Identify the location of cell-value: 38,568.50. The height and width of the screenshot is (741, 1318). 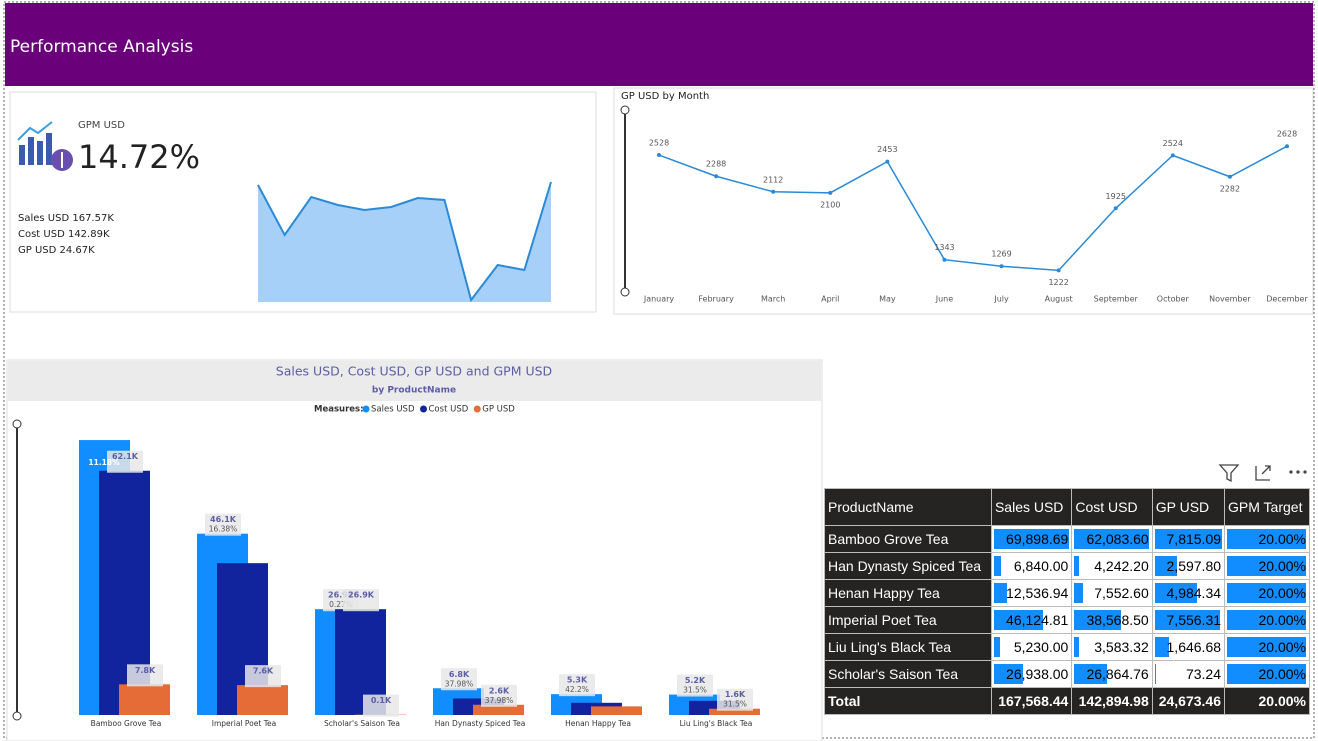
(1117, 620).